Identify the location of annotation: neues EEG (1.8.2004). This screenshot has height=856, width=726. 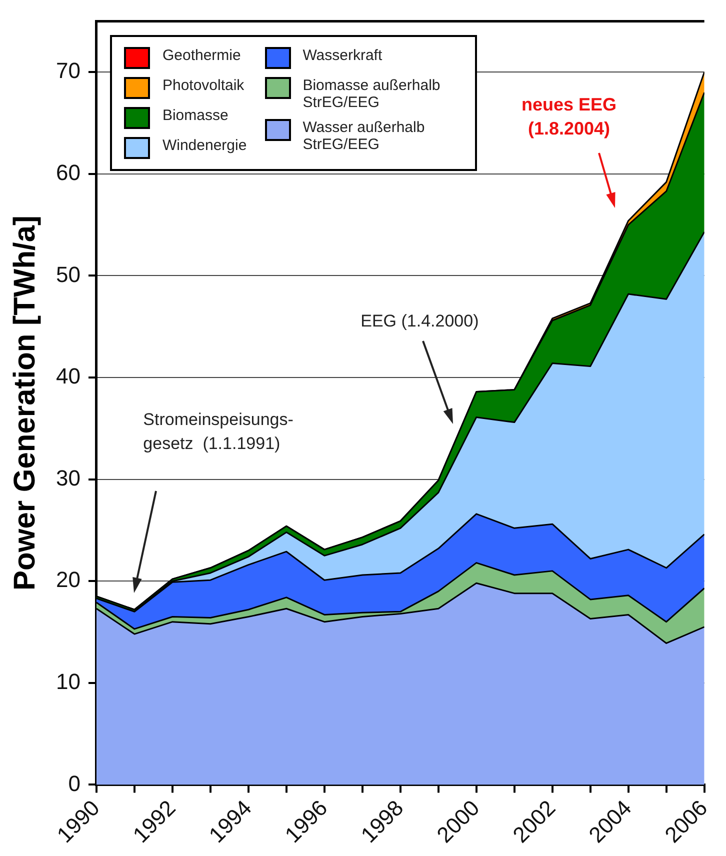
(568, 116).